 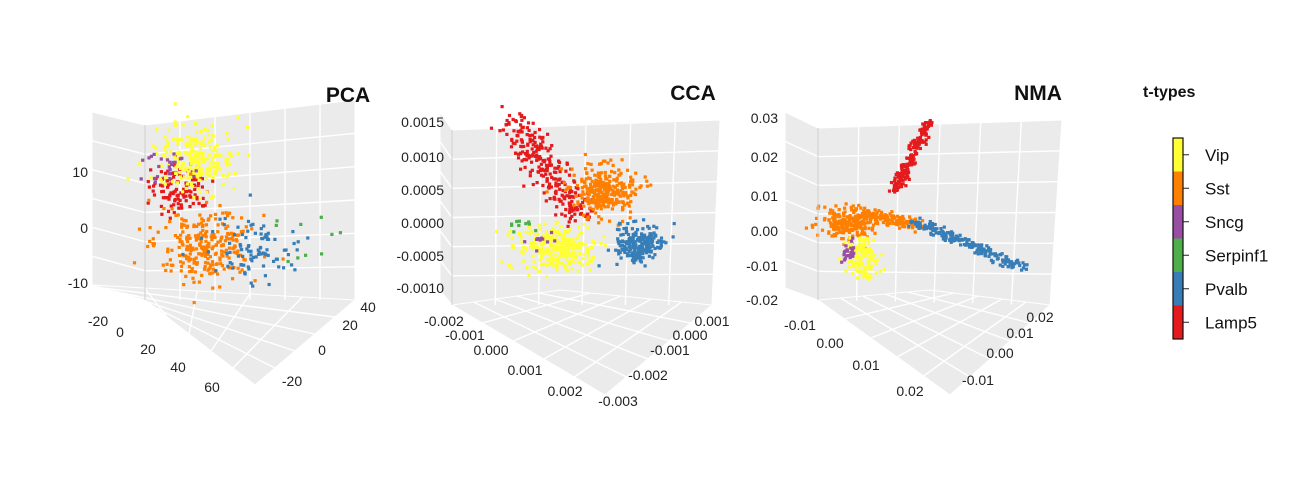 What do you see at coordinates (1226, 289) in the screenshot?
I see `legend-label: Pvalb` at bounding box center [1226, 289].